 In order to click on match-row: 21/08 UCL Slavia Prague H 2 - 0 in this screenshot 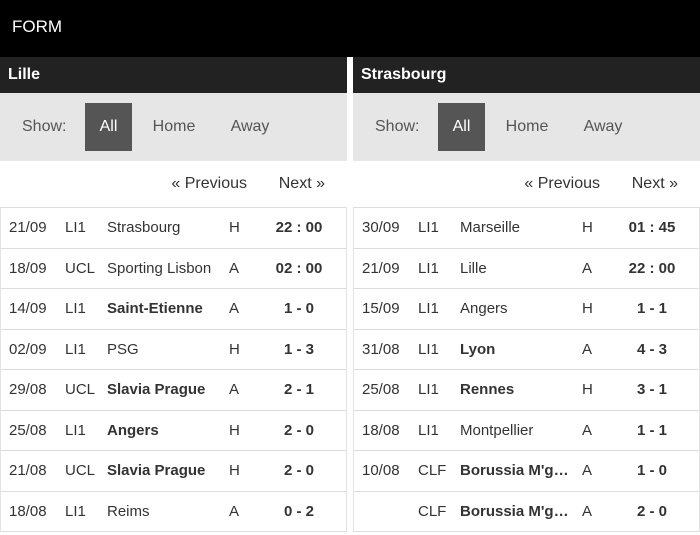, I will do `click(173, 471)`.